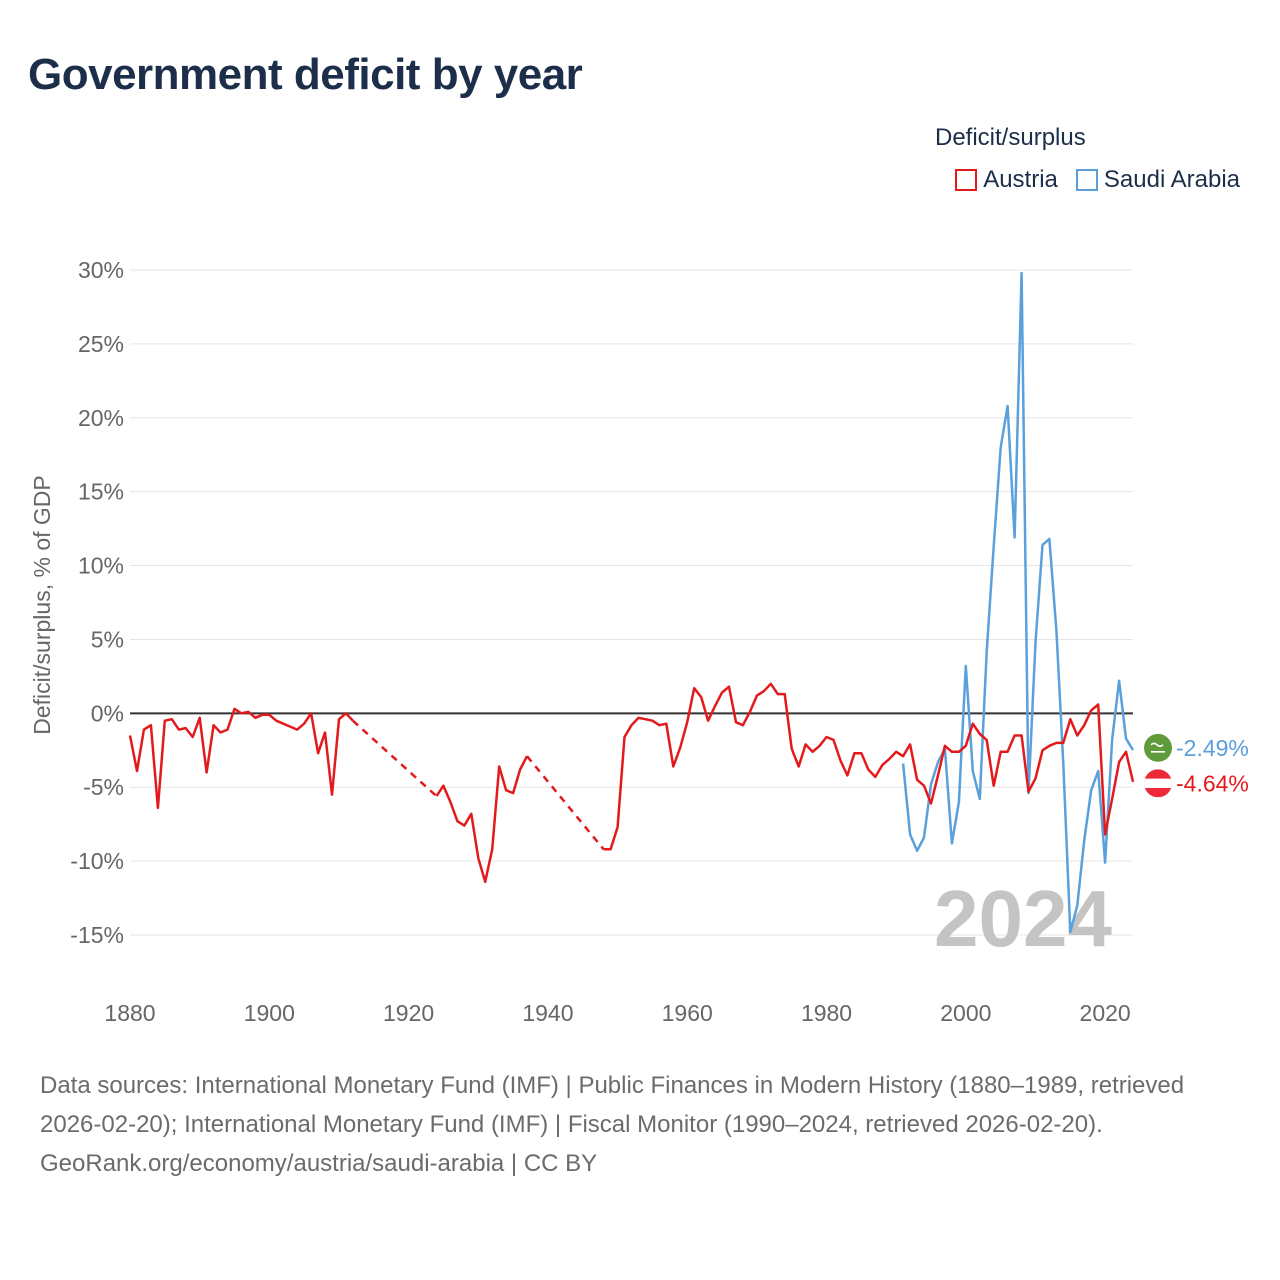  I want to click on legend-swatch-saudi-arabia, so click(1086, 180).